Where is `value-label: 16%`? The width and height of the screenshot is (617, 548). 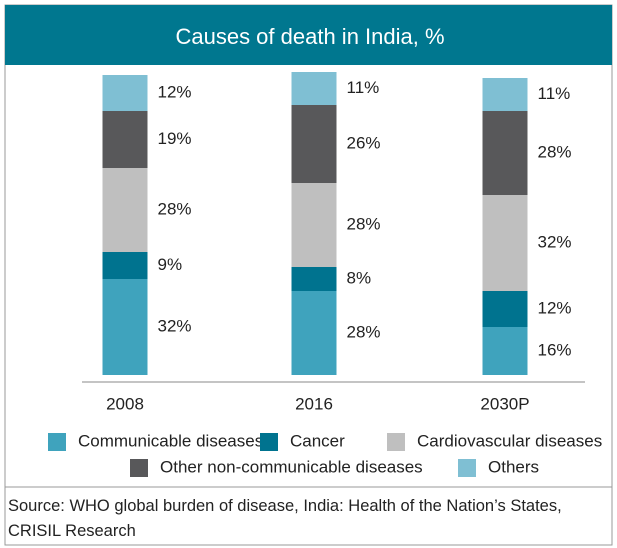 value-label: 16% is located at coordinates (555, 349).